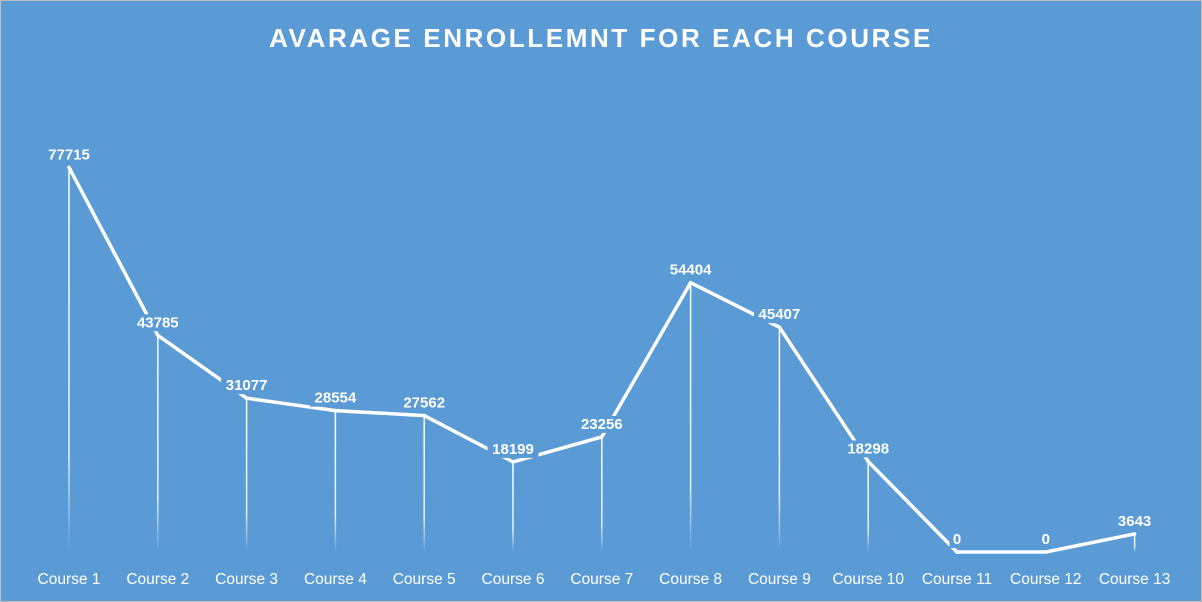  I want to click on data-label: 3643, so click(1134, 521).